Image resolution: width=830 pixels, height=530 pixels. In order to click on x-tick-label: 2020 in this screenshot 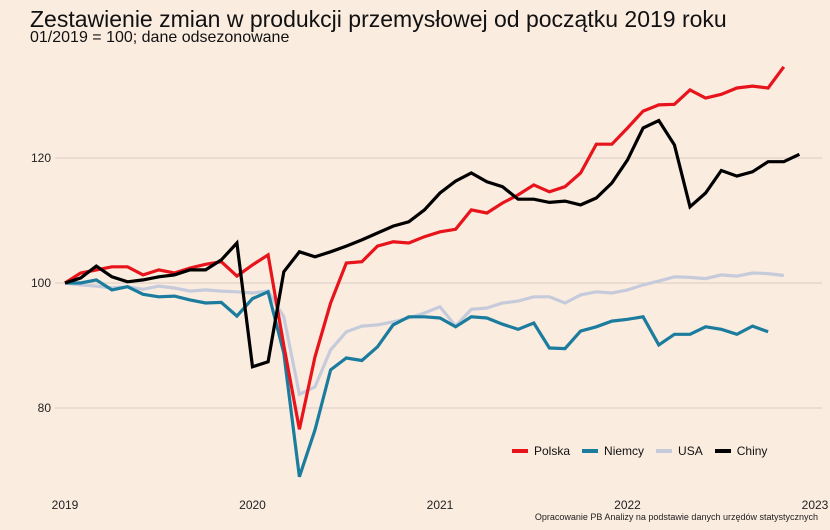, I will do `click(252, 505)`.